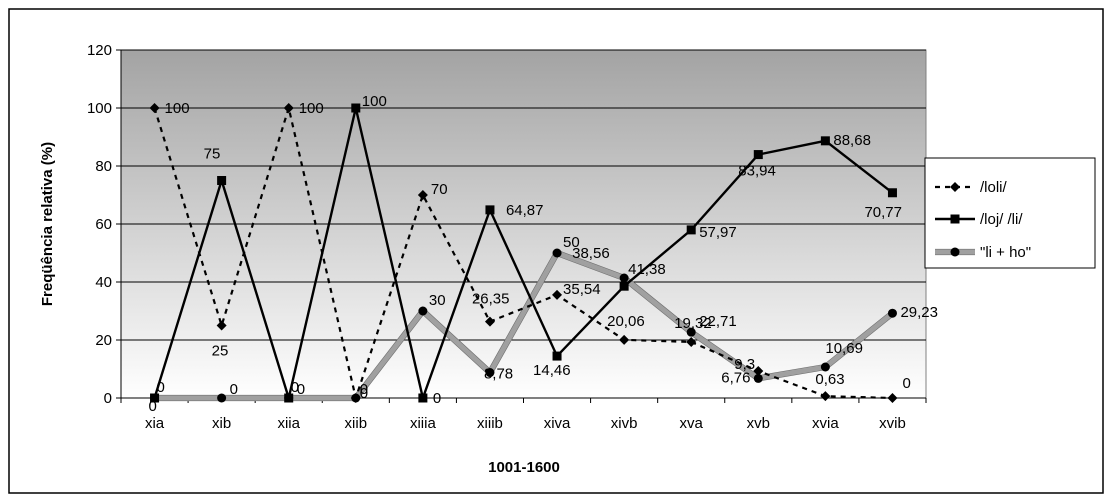  Describe the element at coordinates (439, 189) in the screenshot. I see `data-label-series-1: 70` at that location.